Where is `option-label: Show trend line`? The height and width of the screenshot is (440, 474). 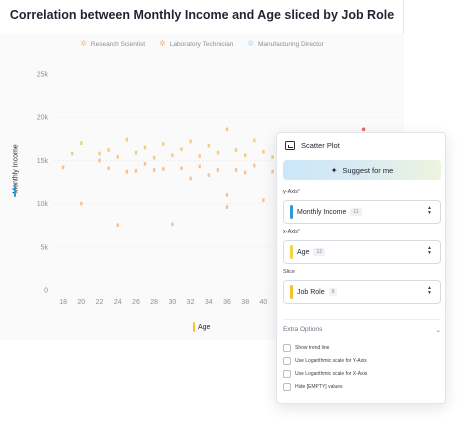
option-label: Show trend line is located at coordinates (312, 348).